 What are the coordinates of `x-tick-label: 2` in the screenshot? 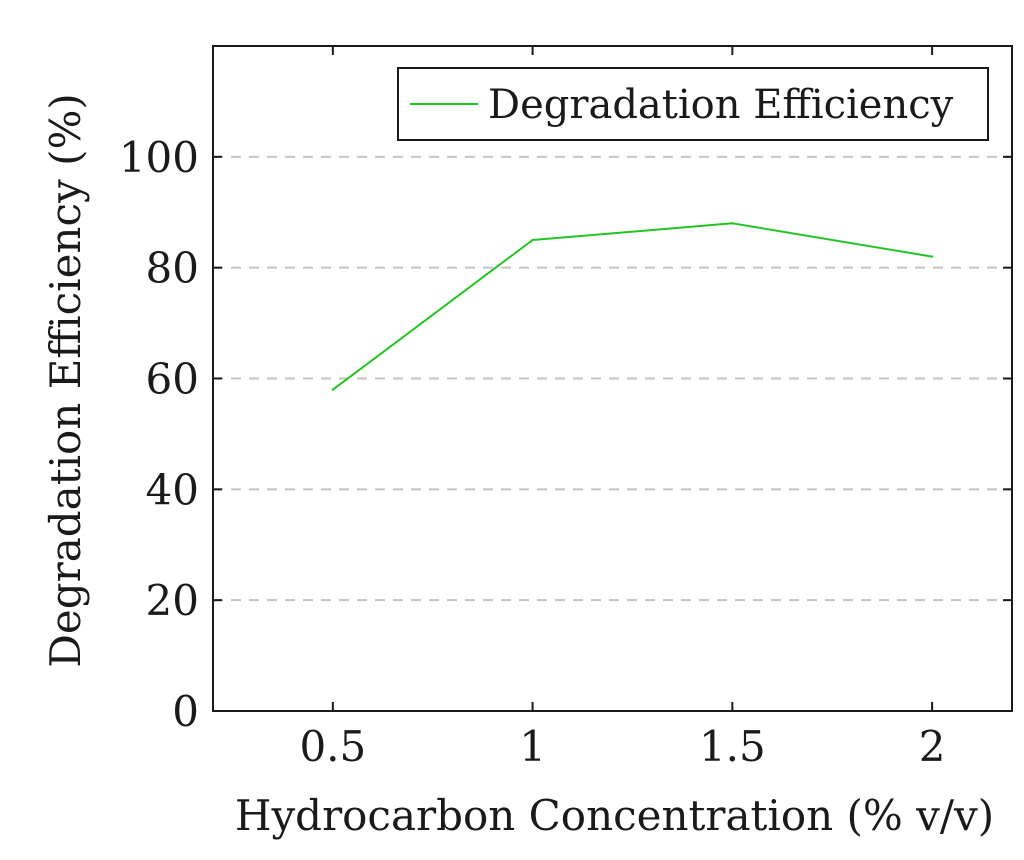 It's located at (932, 746).